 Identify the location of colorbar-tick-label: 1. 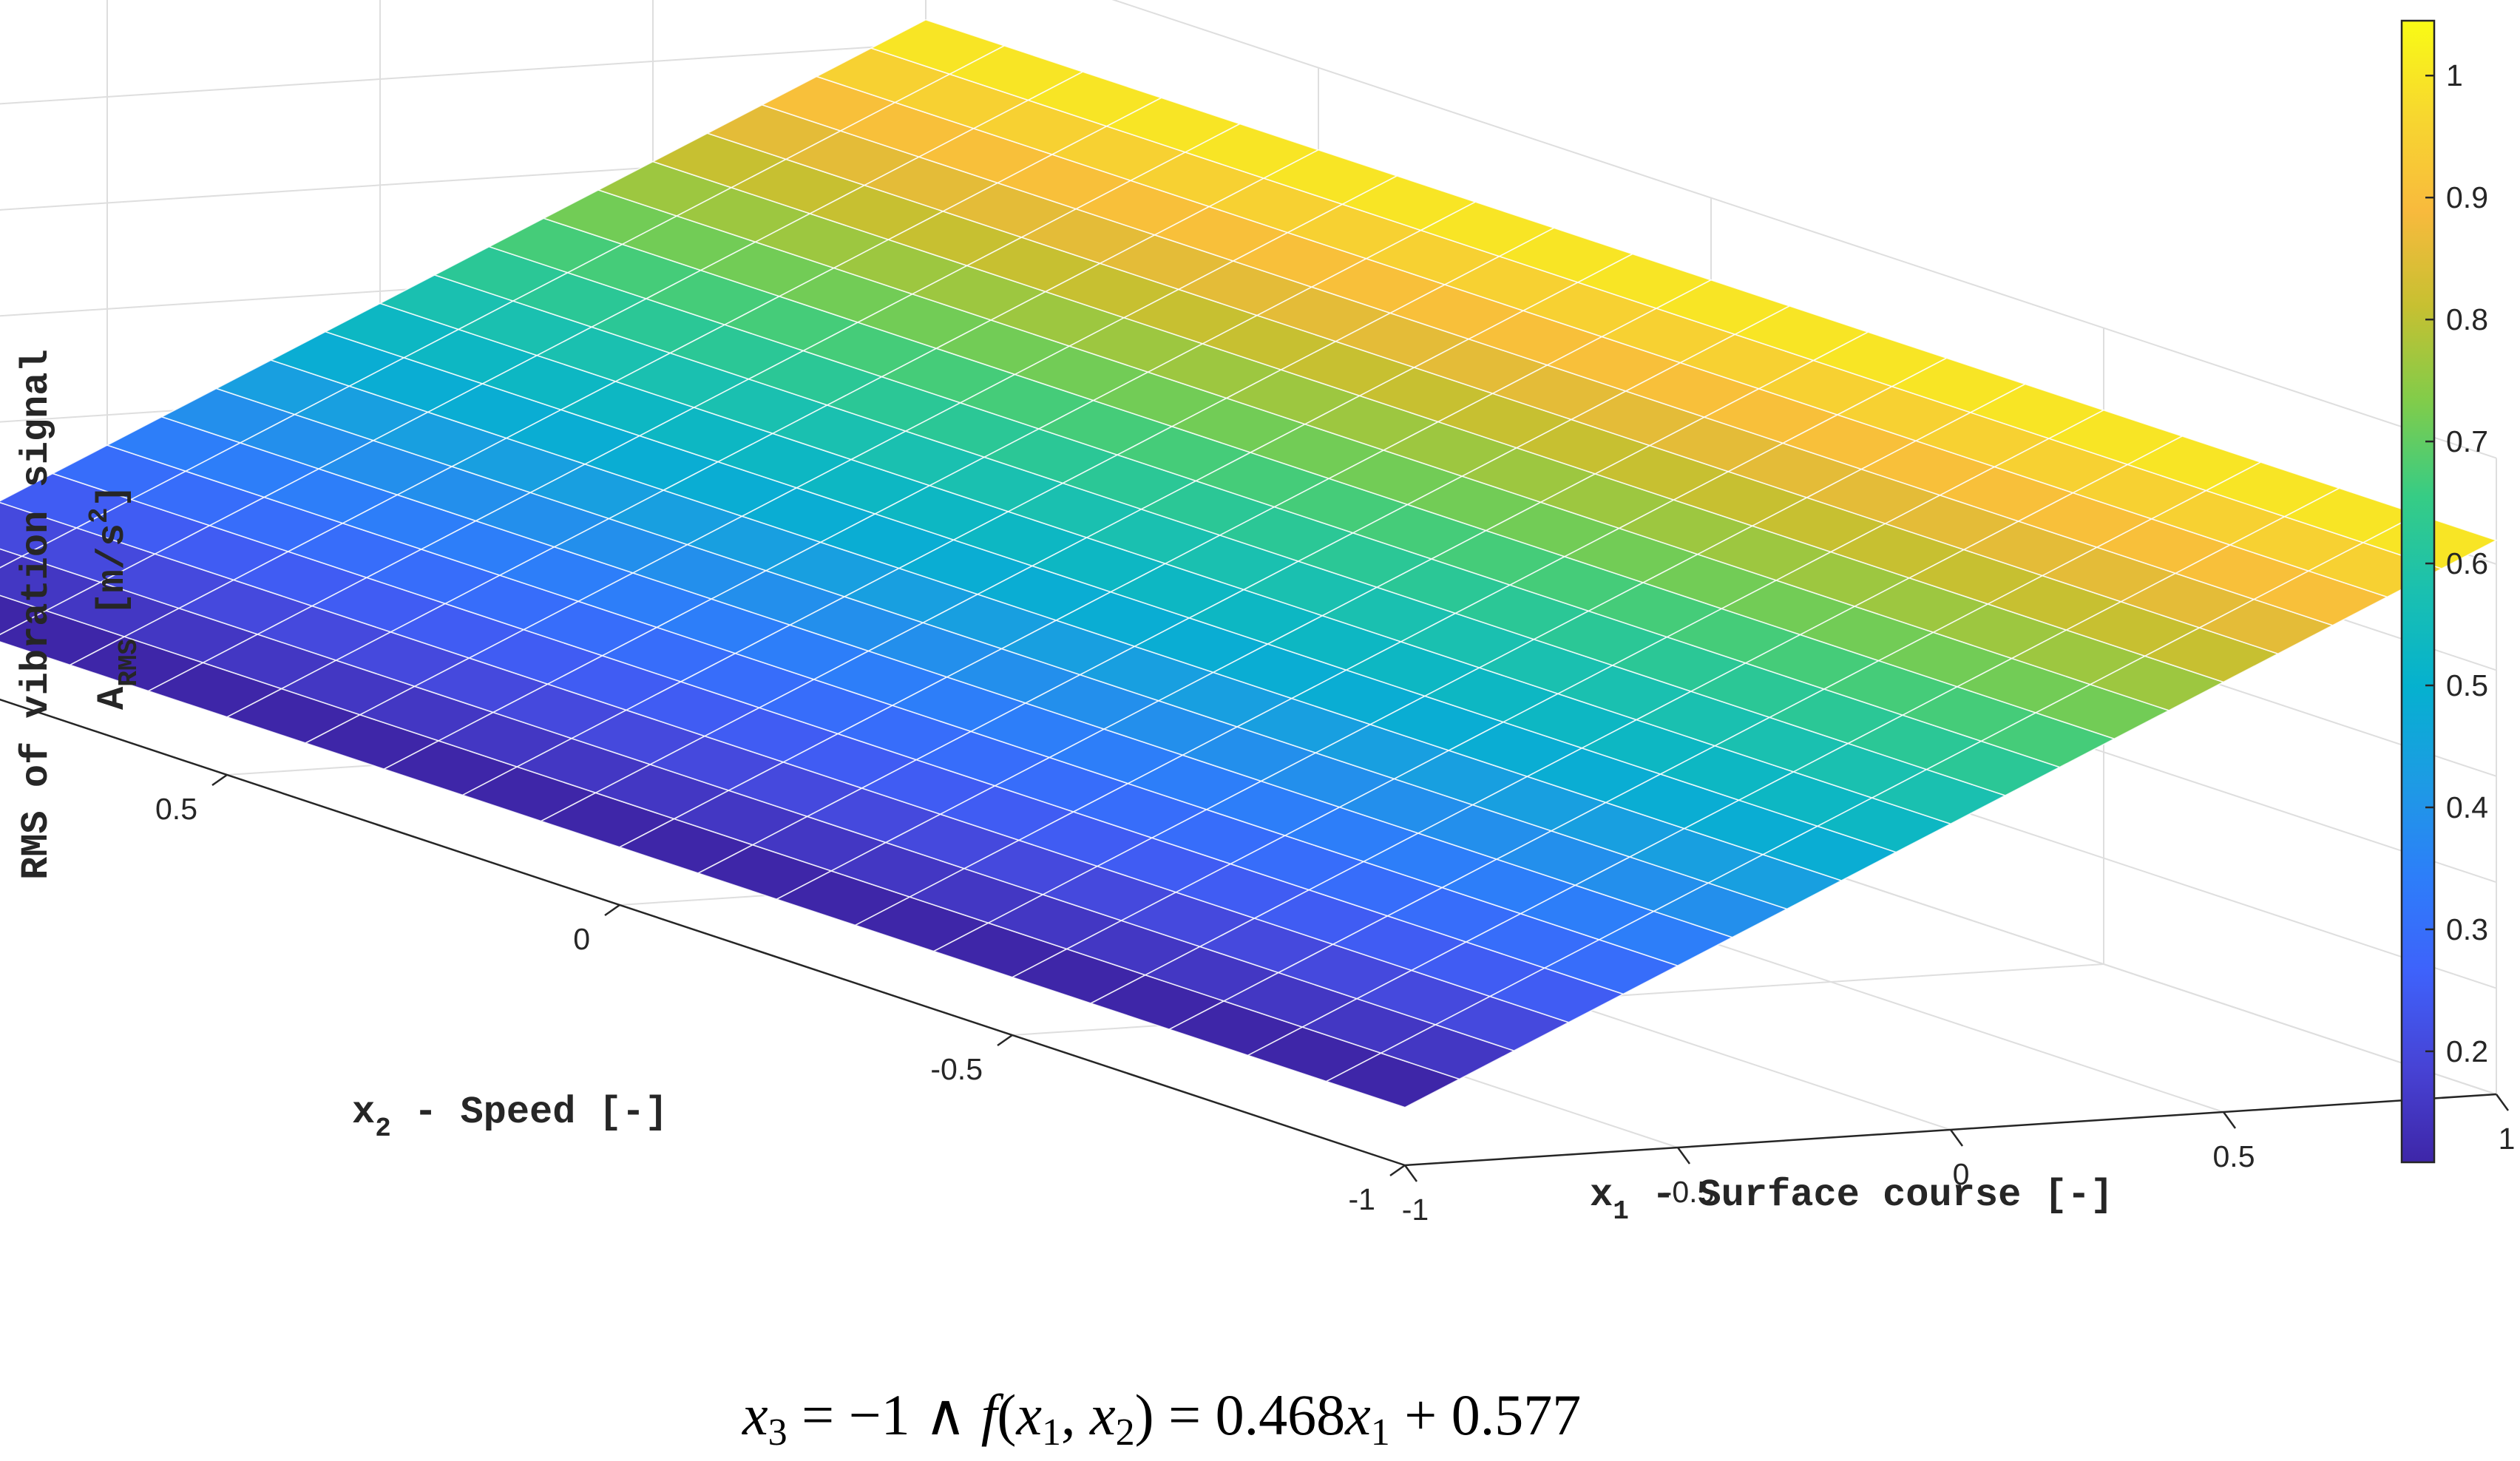
(2455, 75).